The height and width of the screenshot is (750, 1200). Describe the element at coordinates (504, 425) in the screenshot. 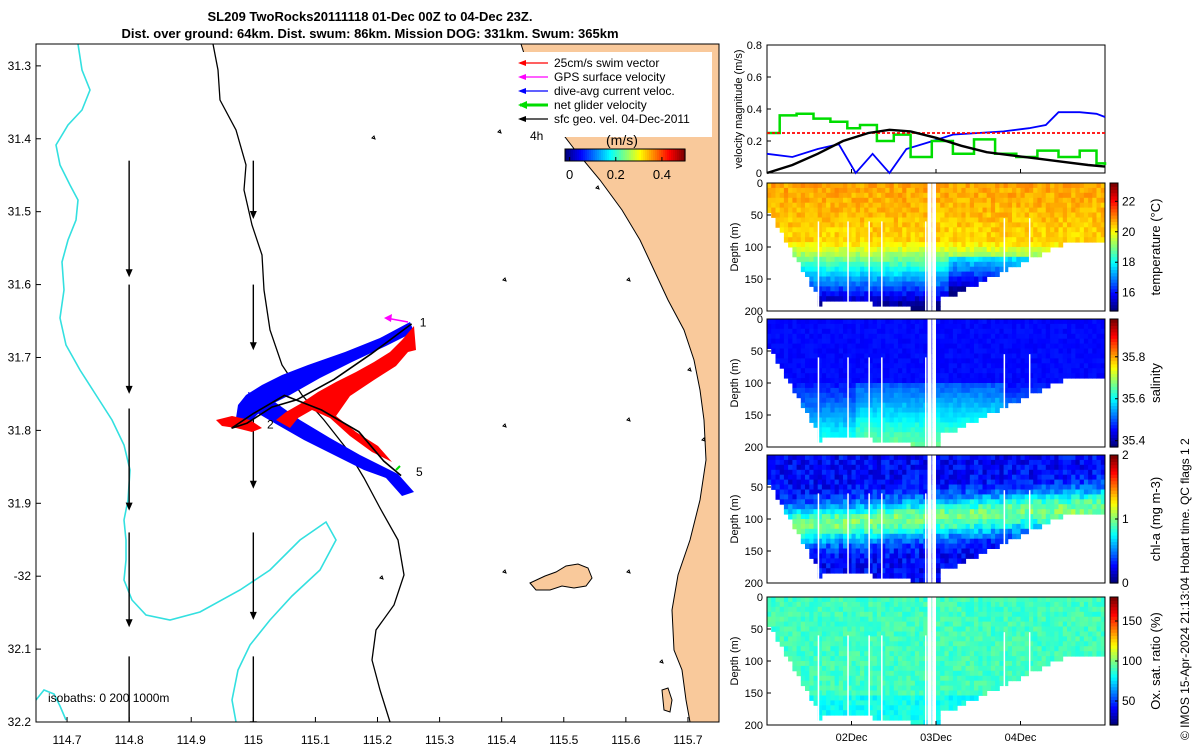

I see `rock-mark` at that location.